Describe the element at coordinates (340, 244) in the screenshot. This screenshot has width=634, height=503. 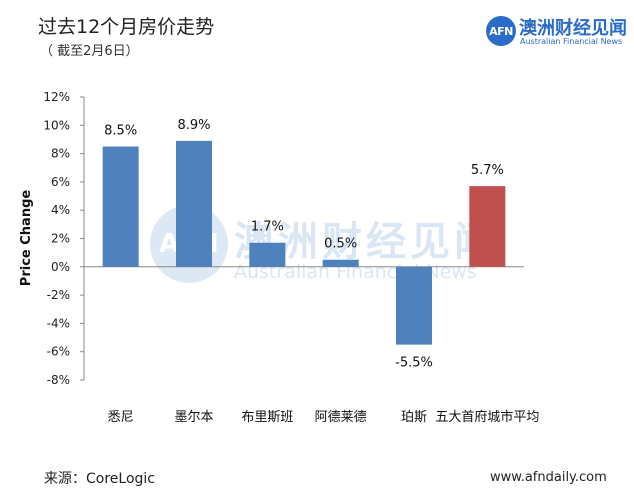
I see `bar-value-label: 0.5%` at that location.